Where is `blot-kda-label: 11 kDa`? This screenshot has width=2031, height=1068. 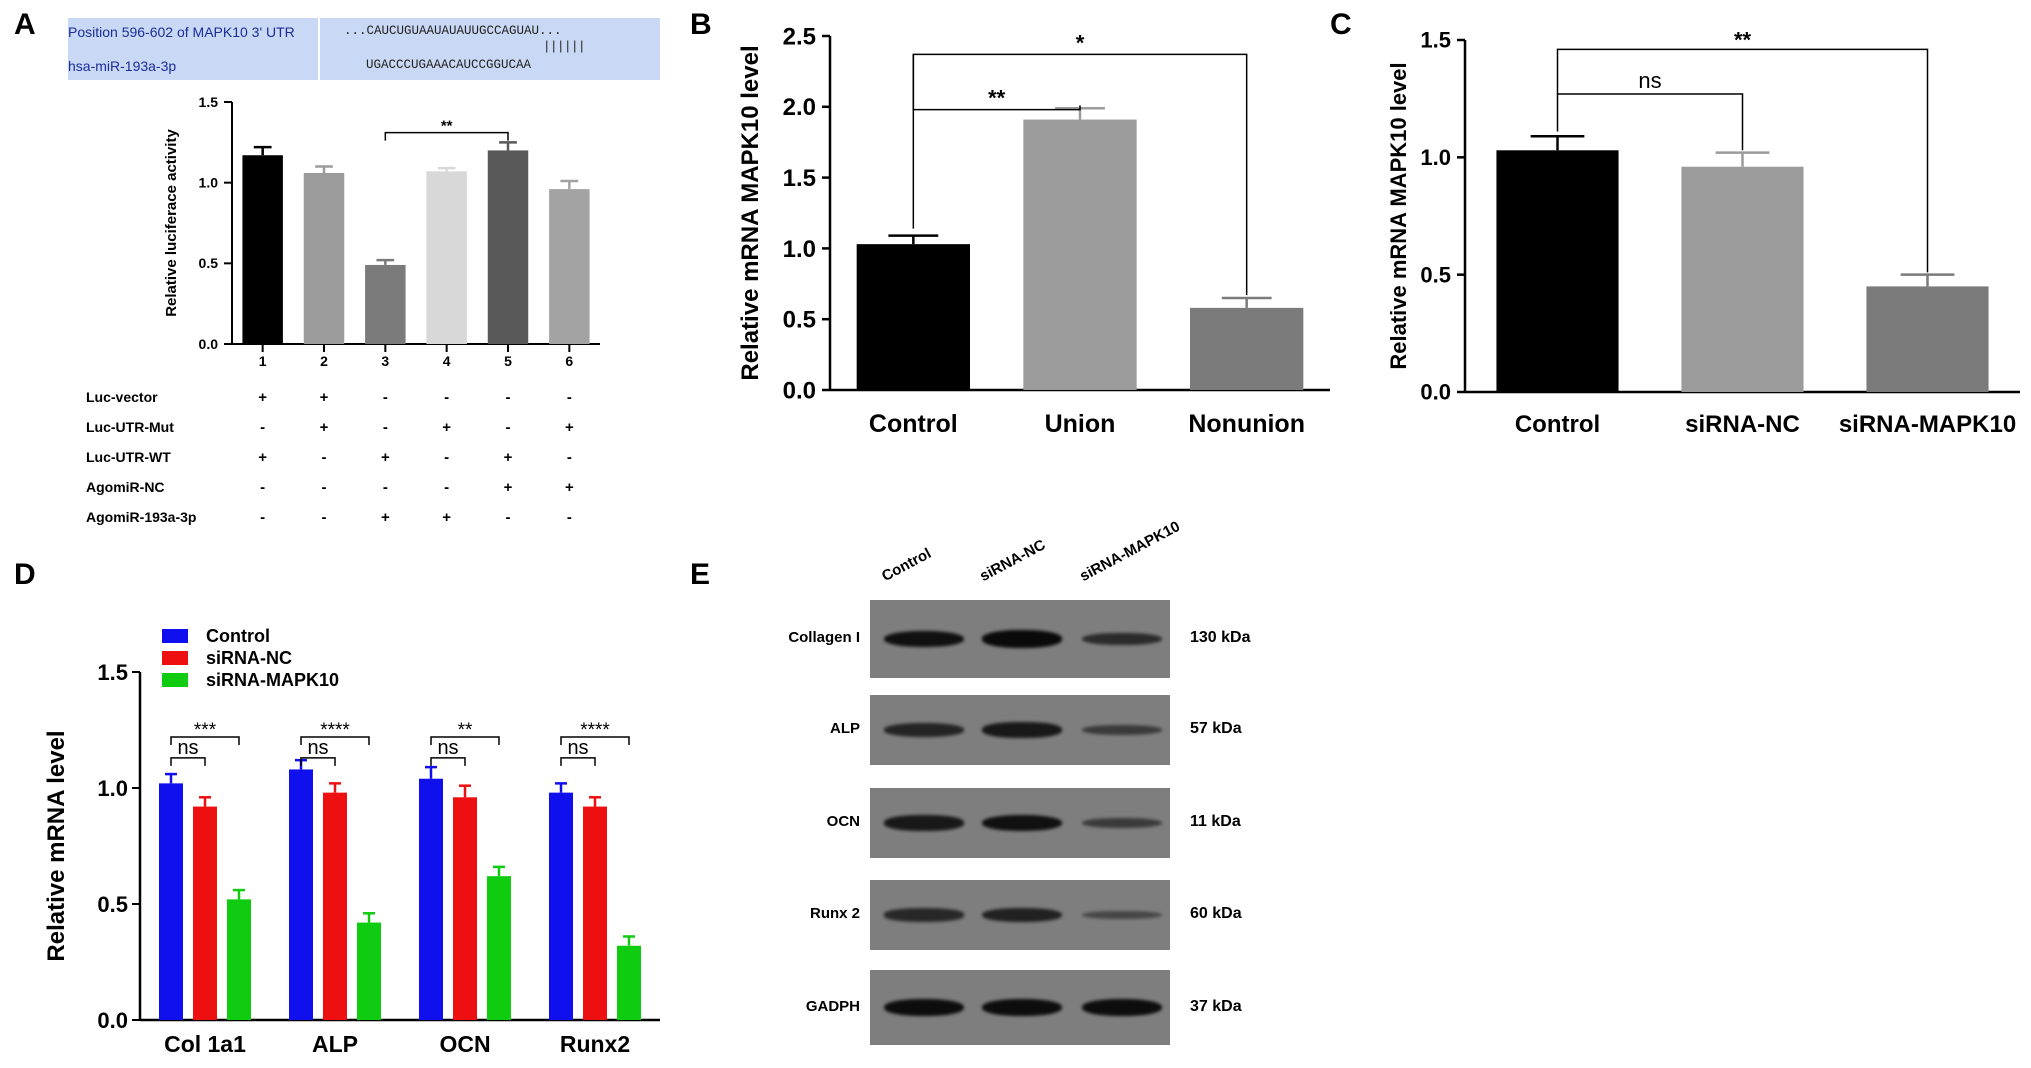 blot-kda-label: 11 kDa is located at coordinates (1215, 821).